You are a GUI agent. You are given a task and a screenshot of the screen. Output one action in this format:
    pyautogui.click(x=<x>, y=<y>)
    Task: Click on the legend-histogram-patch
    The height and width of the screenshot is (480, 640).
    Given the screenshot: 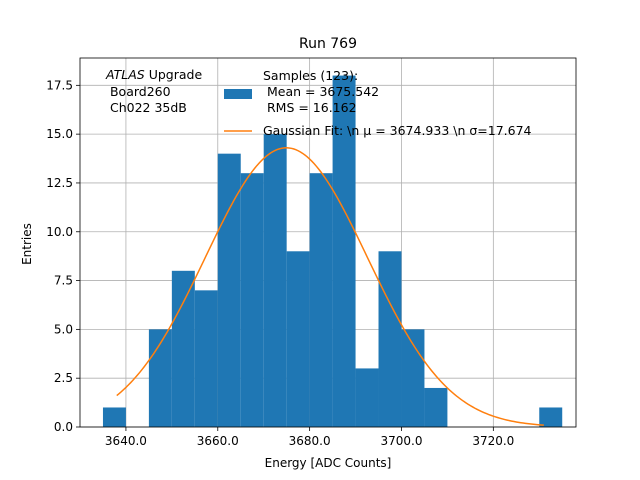 What is the action you would take?
    pyautogui.click(x=238, y=94)
    